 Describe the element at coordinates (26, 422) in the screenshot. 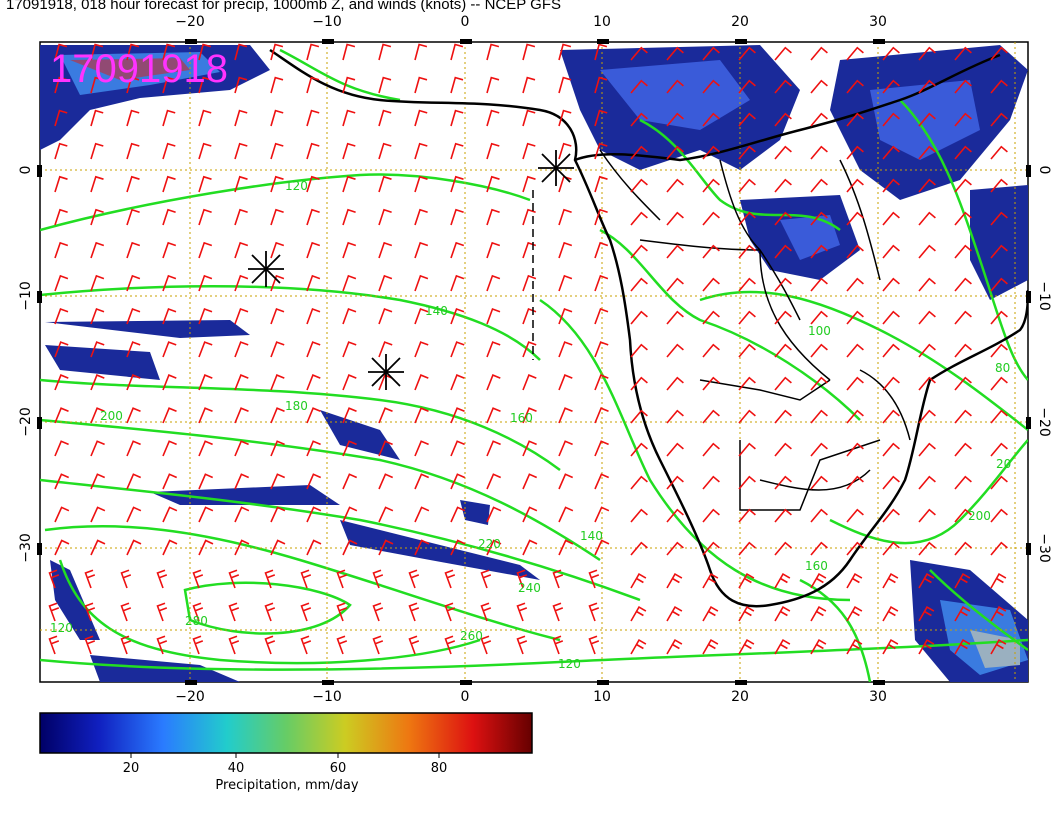

I see `lat-tick-left: −20` at that location.